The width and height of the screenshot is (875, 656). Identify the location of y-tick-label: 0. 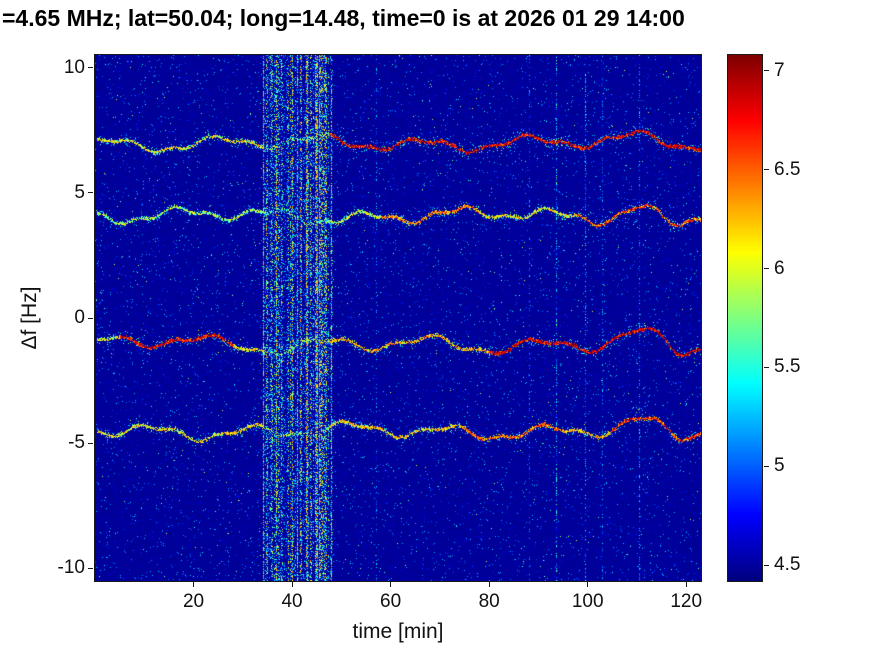
(79, 317).